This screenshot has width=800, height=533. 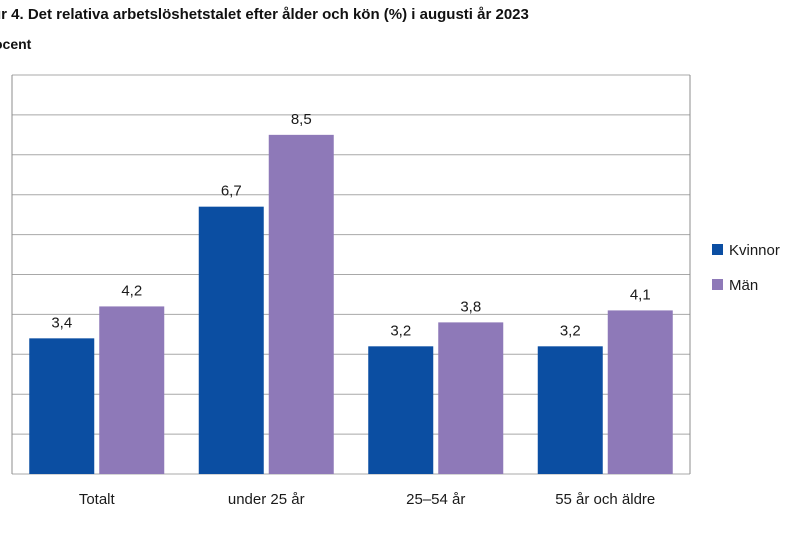 What do you see at coordinates (367, 499) in the screenshot?
I see `category-labels: Totalt under 25 år 25–54 år 55 år och äldre` at bounding box center [367, 499].